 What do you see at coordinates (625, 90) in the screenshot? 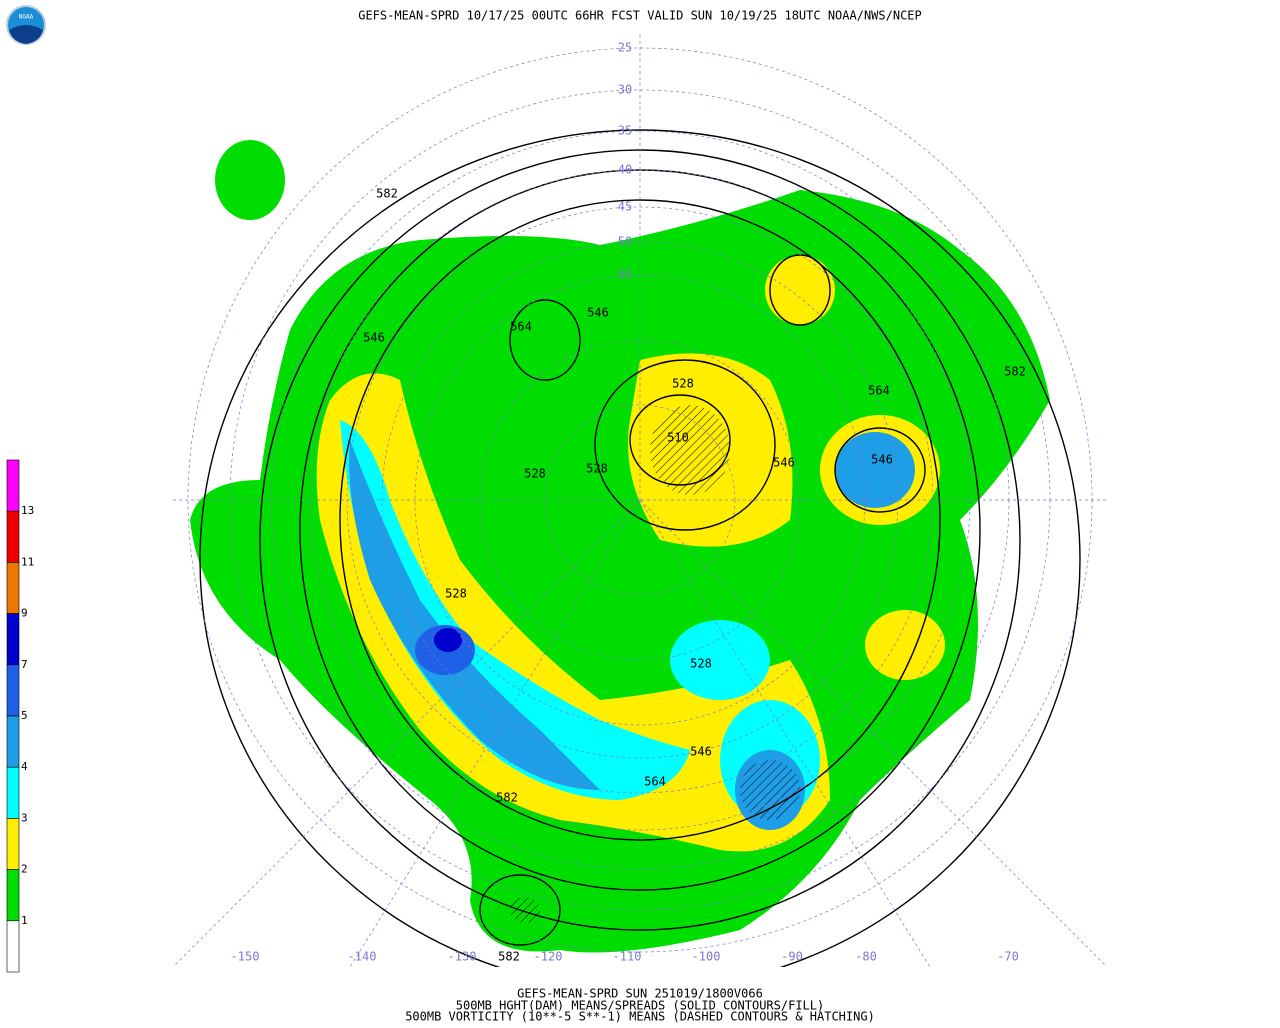
I see `latitude-label: 30` at bounding box center [625, 90].